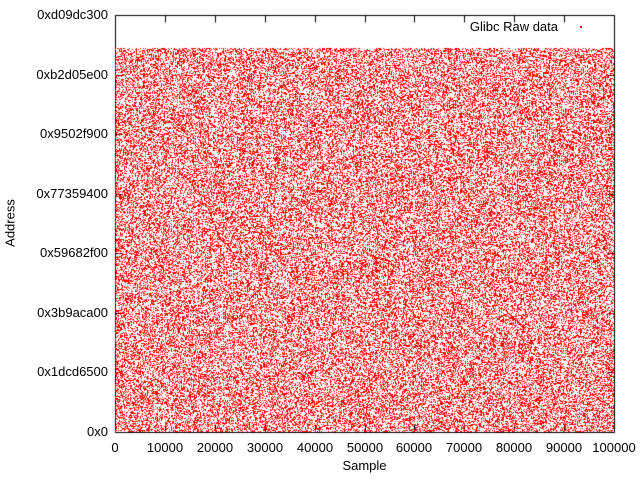 The height and width of the screenshot is (480, 640). I want to click on y-tick-label: 0x9502f900, so click(74, 133).